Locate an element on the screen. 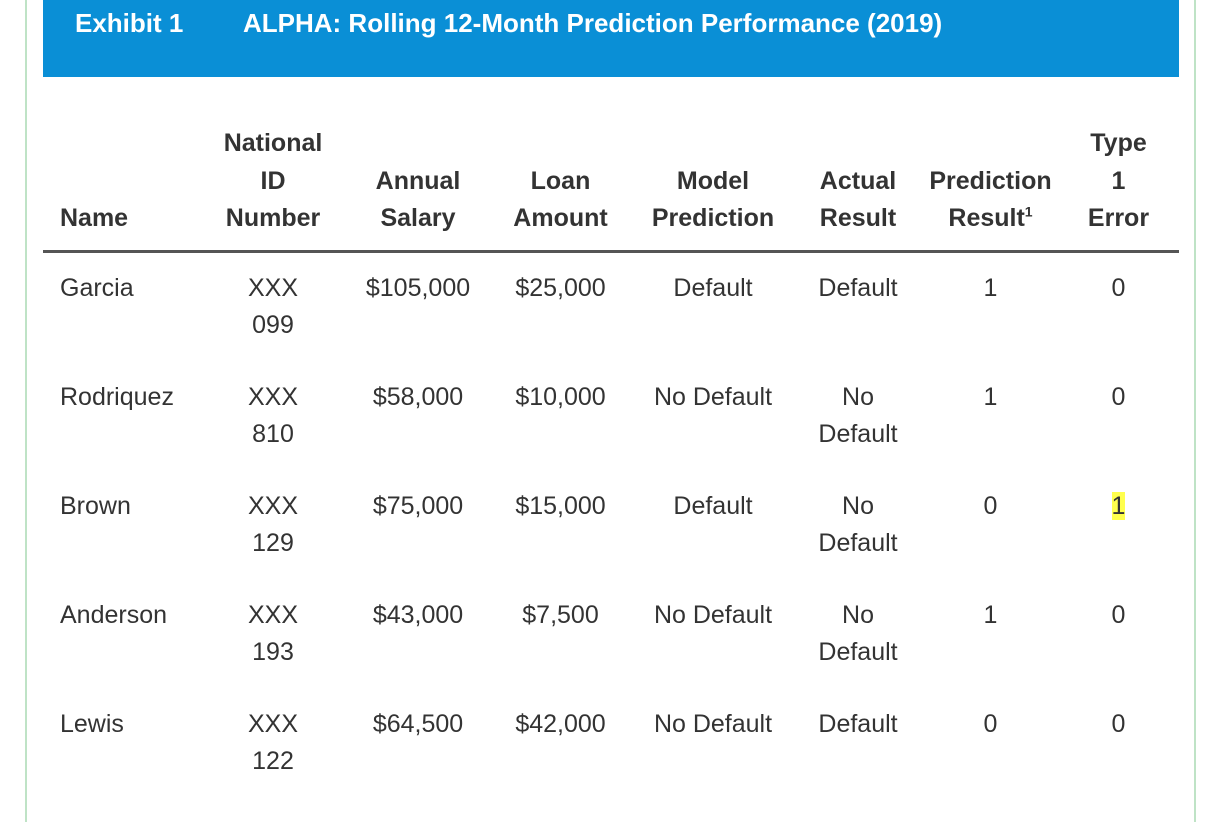  cell-annual-salary: $43,000 is located at coordinates (418, 614).